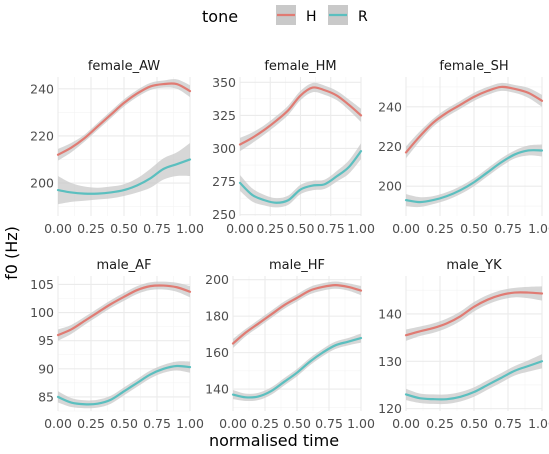 The image size is (549, 454). Describe the element at coordinates (224, 181) in the screenshot. I see `y-tick-label: 275` at that location.